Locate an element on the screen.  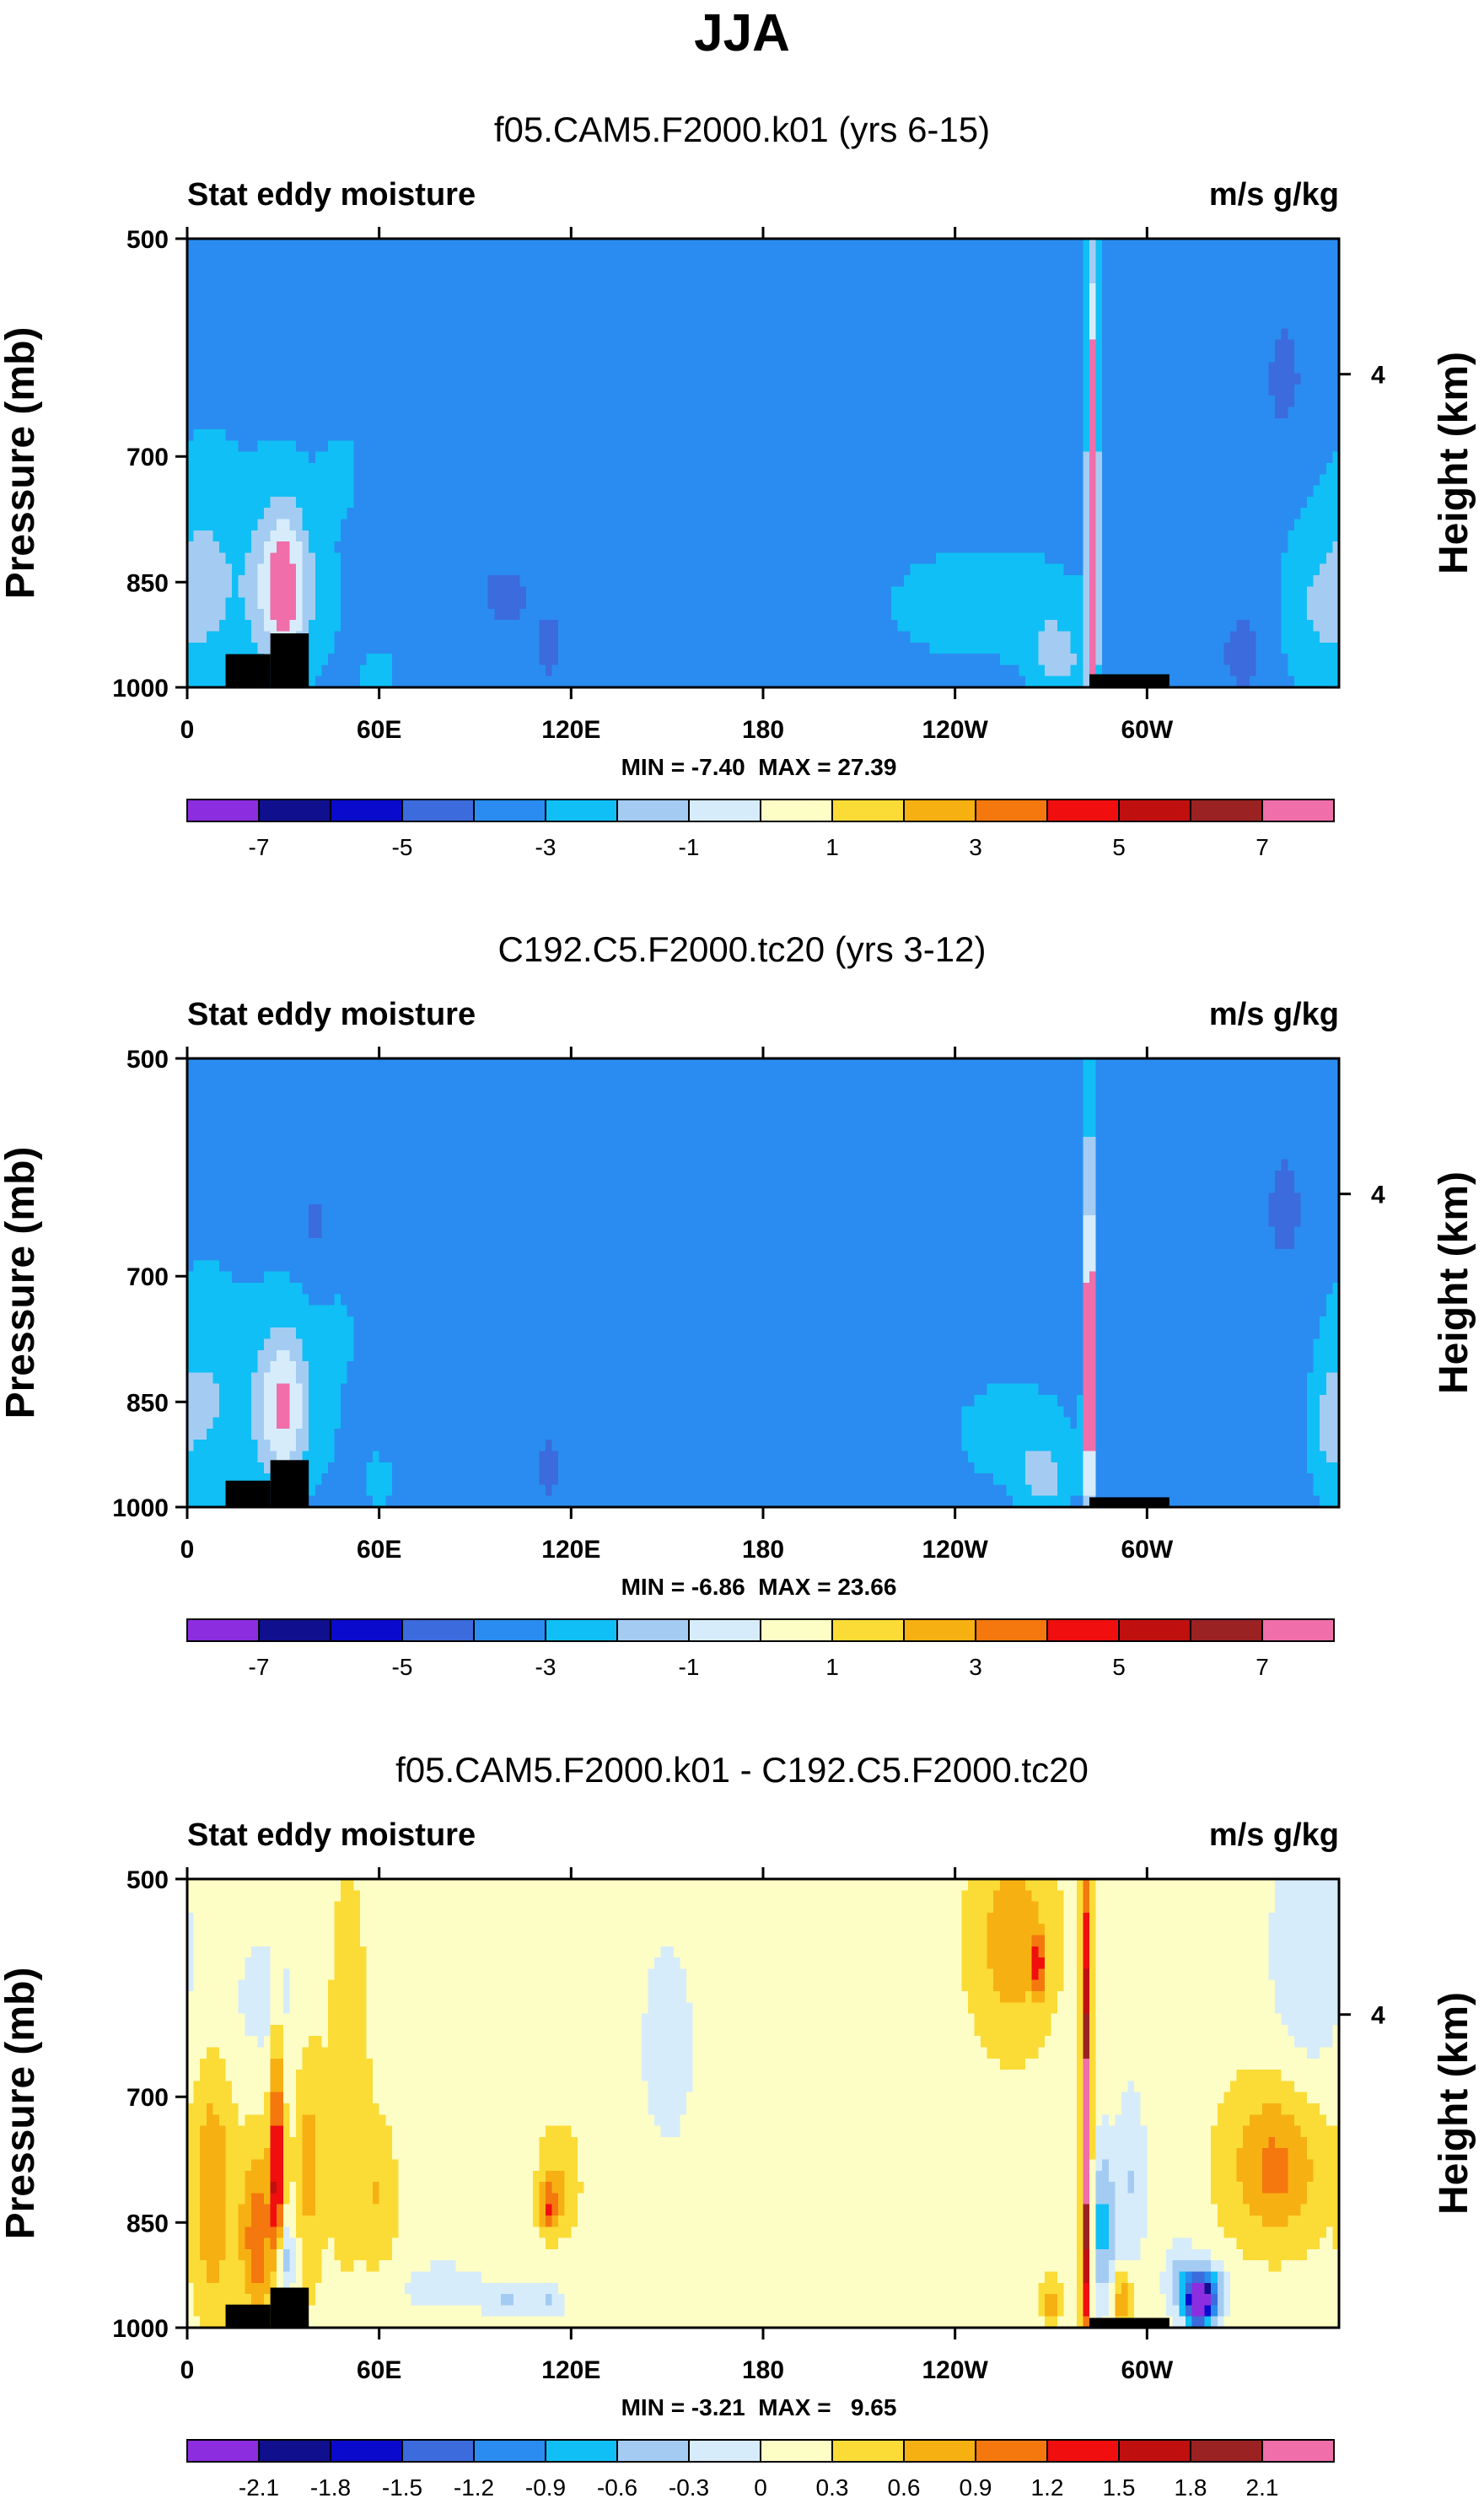
colorbar-label: -1.5 is located at coordinates (402, 2487).